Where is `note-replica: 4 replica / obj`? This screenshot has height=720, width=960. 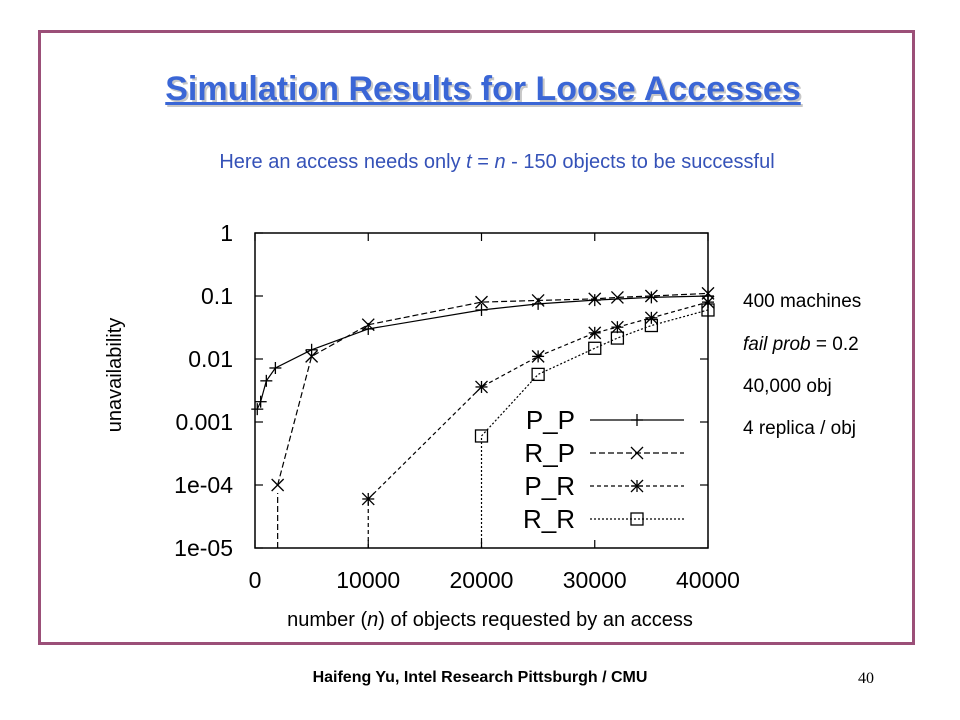
note-replica: 4 replica / obj is located at coordinates (800, 428).